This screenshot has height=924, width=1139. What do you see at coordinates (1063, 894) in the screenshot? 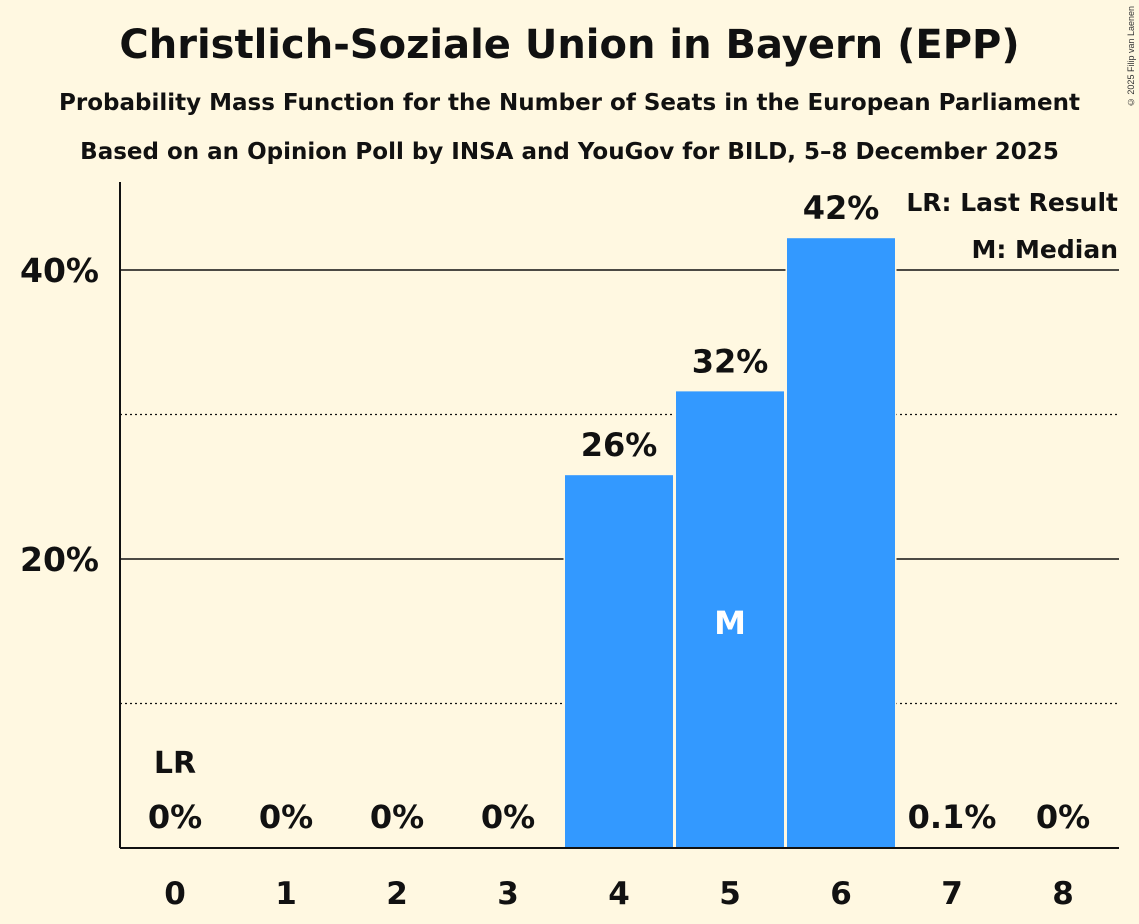
I see `x-tick-label-8: 8` at bounding box center [1063, 894].